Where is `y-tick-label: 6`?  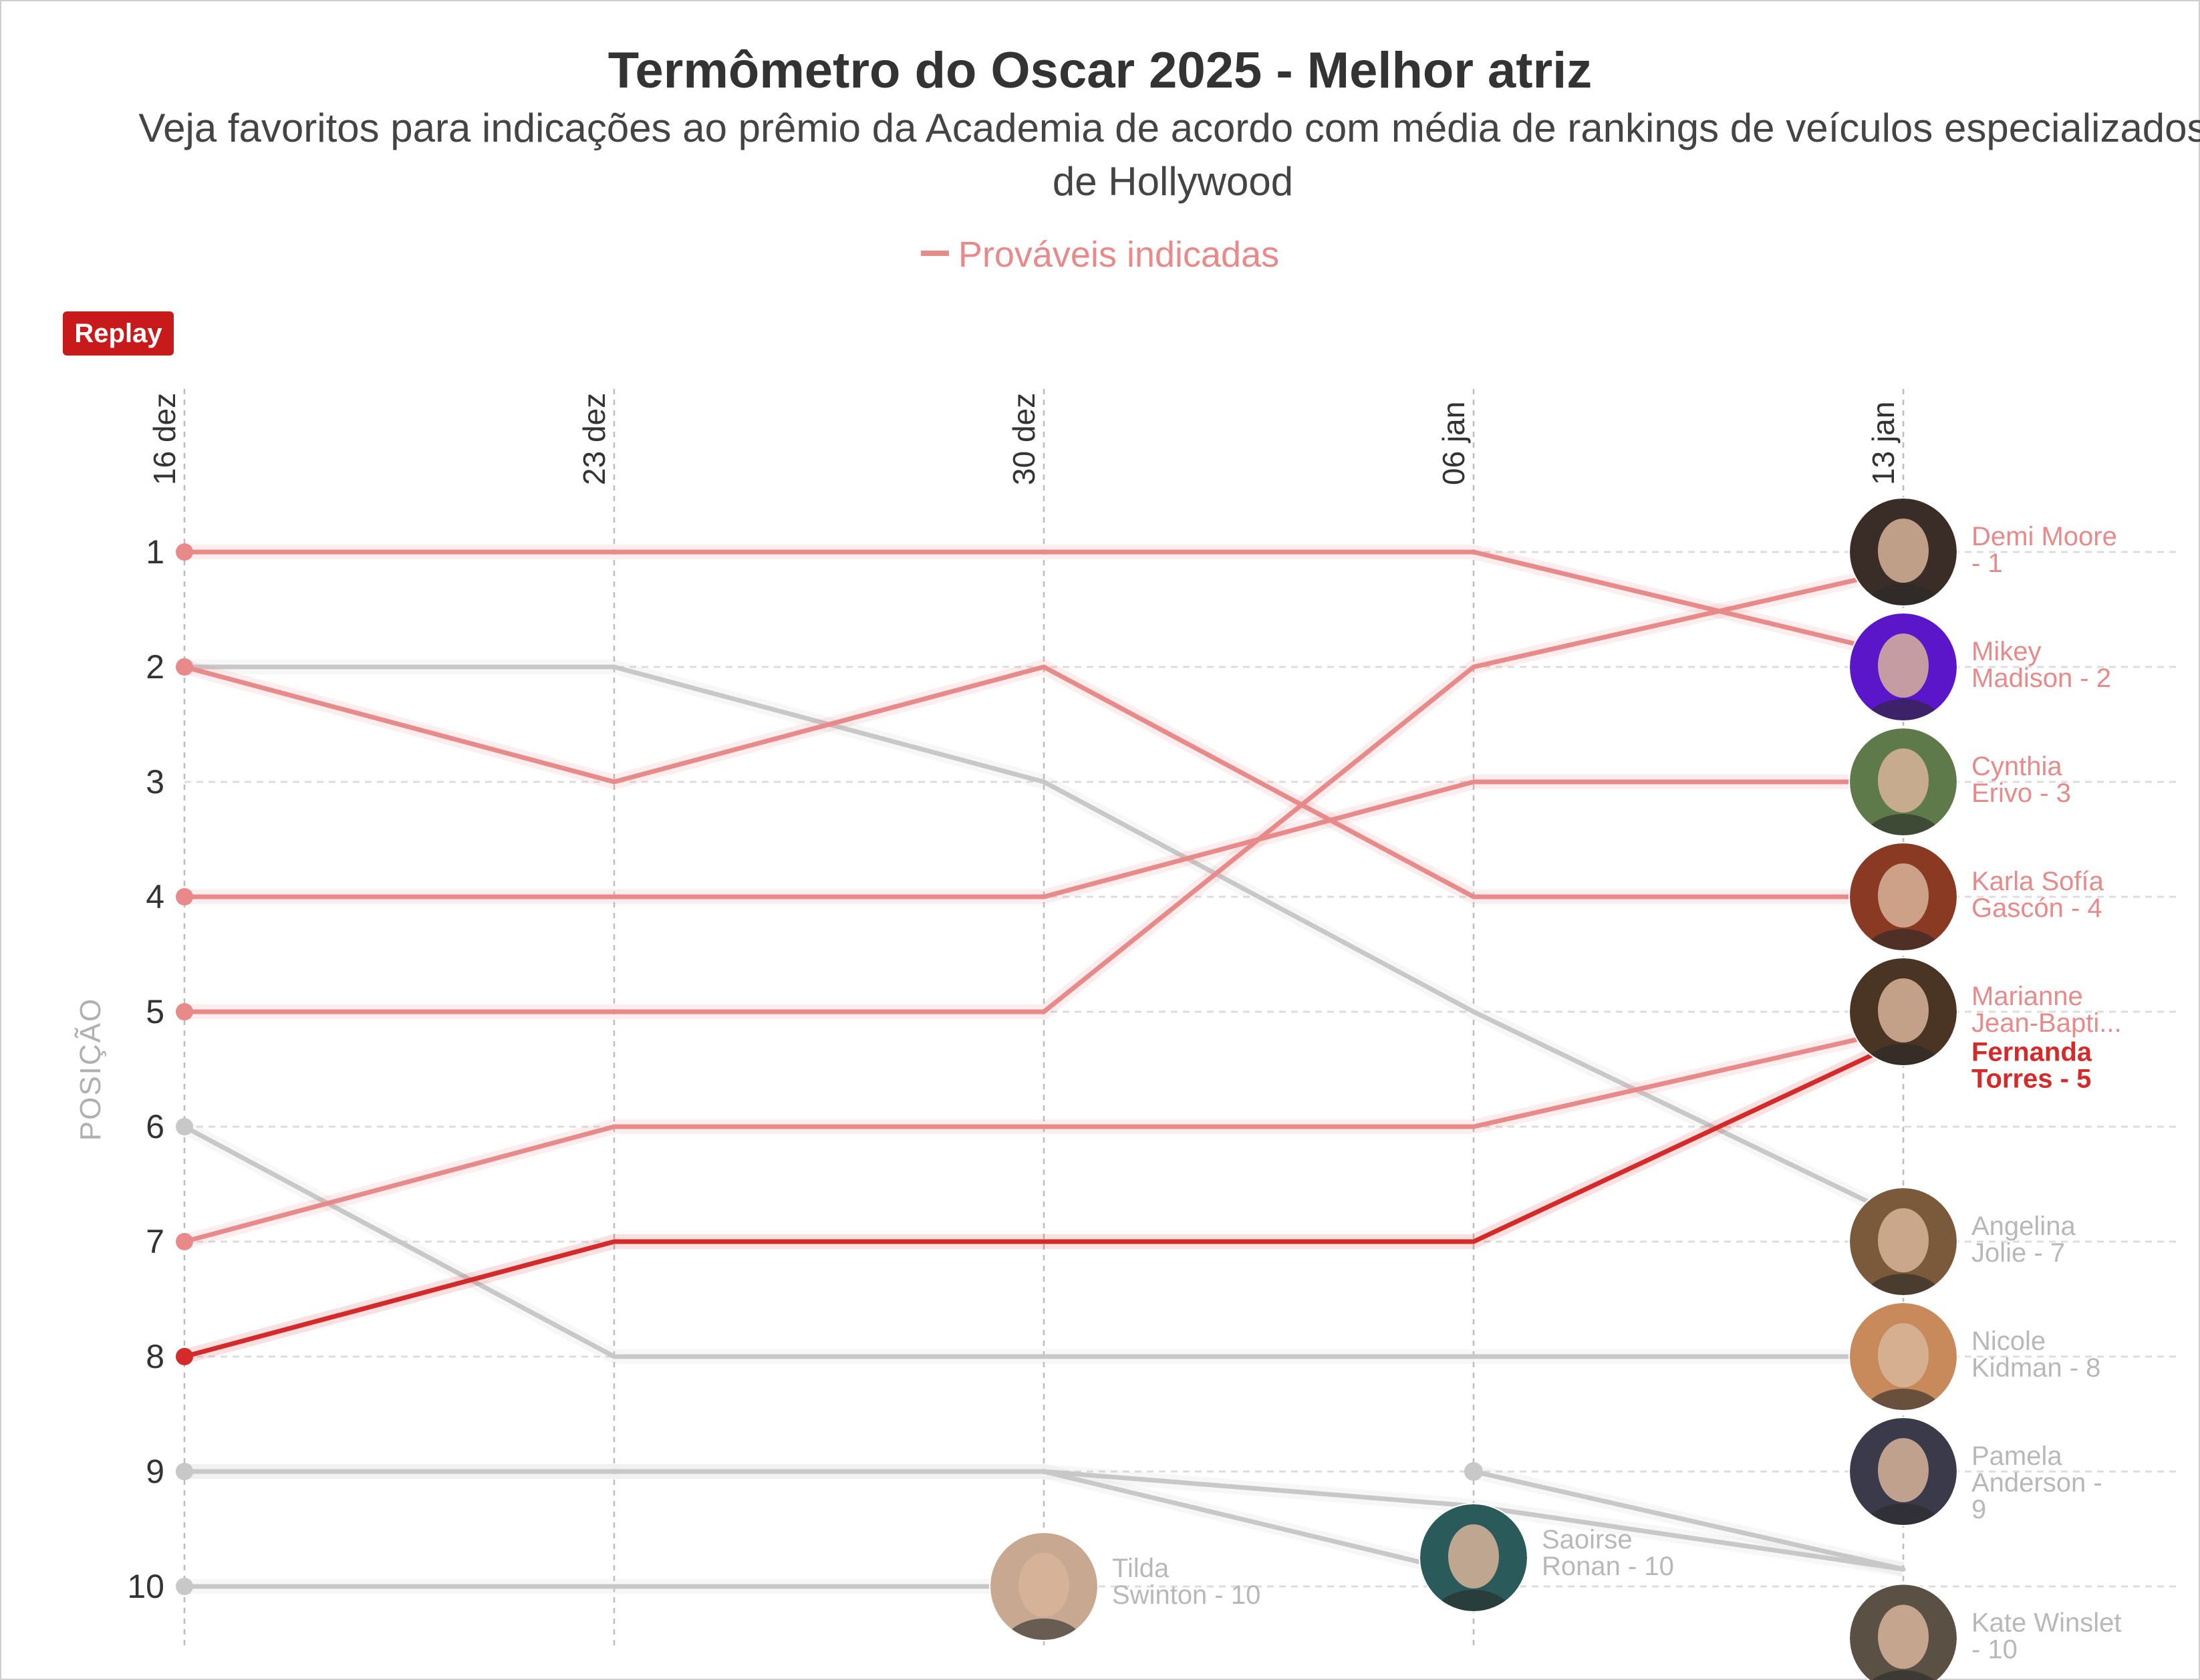 y-tick-label: 6 is located at coordinates (155, 1126).